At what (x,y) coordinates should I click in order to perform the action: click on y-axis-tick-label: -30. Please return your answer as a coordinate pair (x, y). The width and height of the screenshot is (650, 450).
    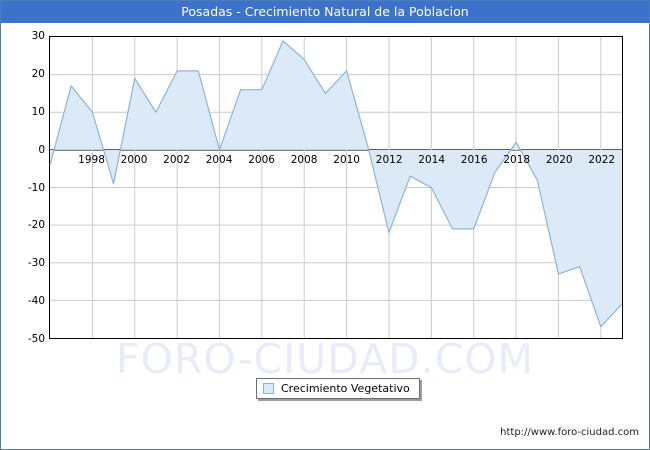
    Looking at the image, I should click on (36, 263).